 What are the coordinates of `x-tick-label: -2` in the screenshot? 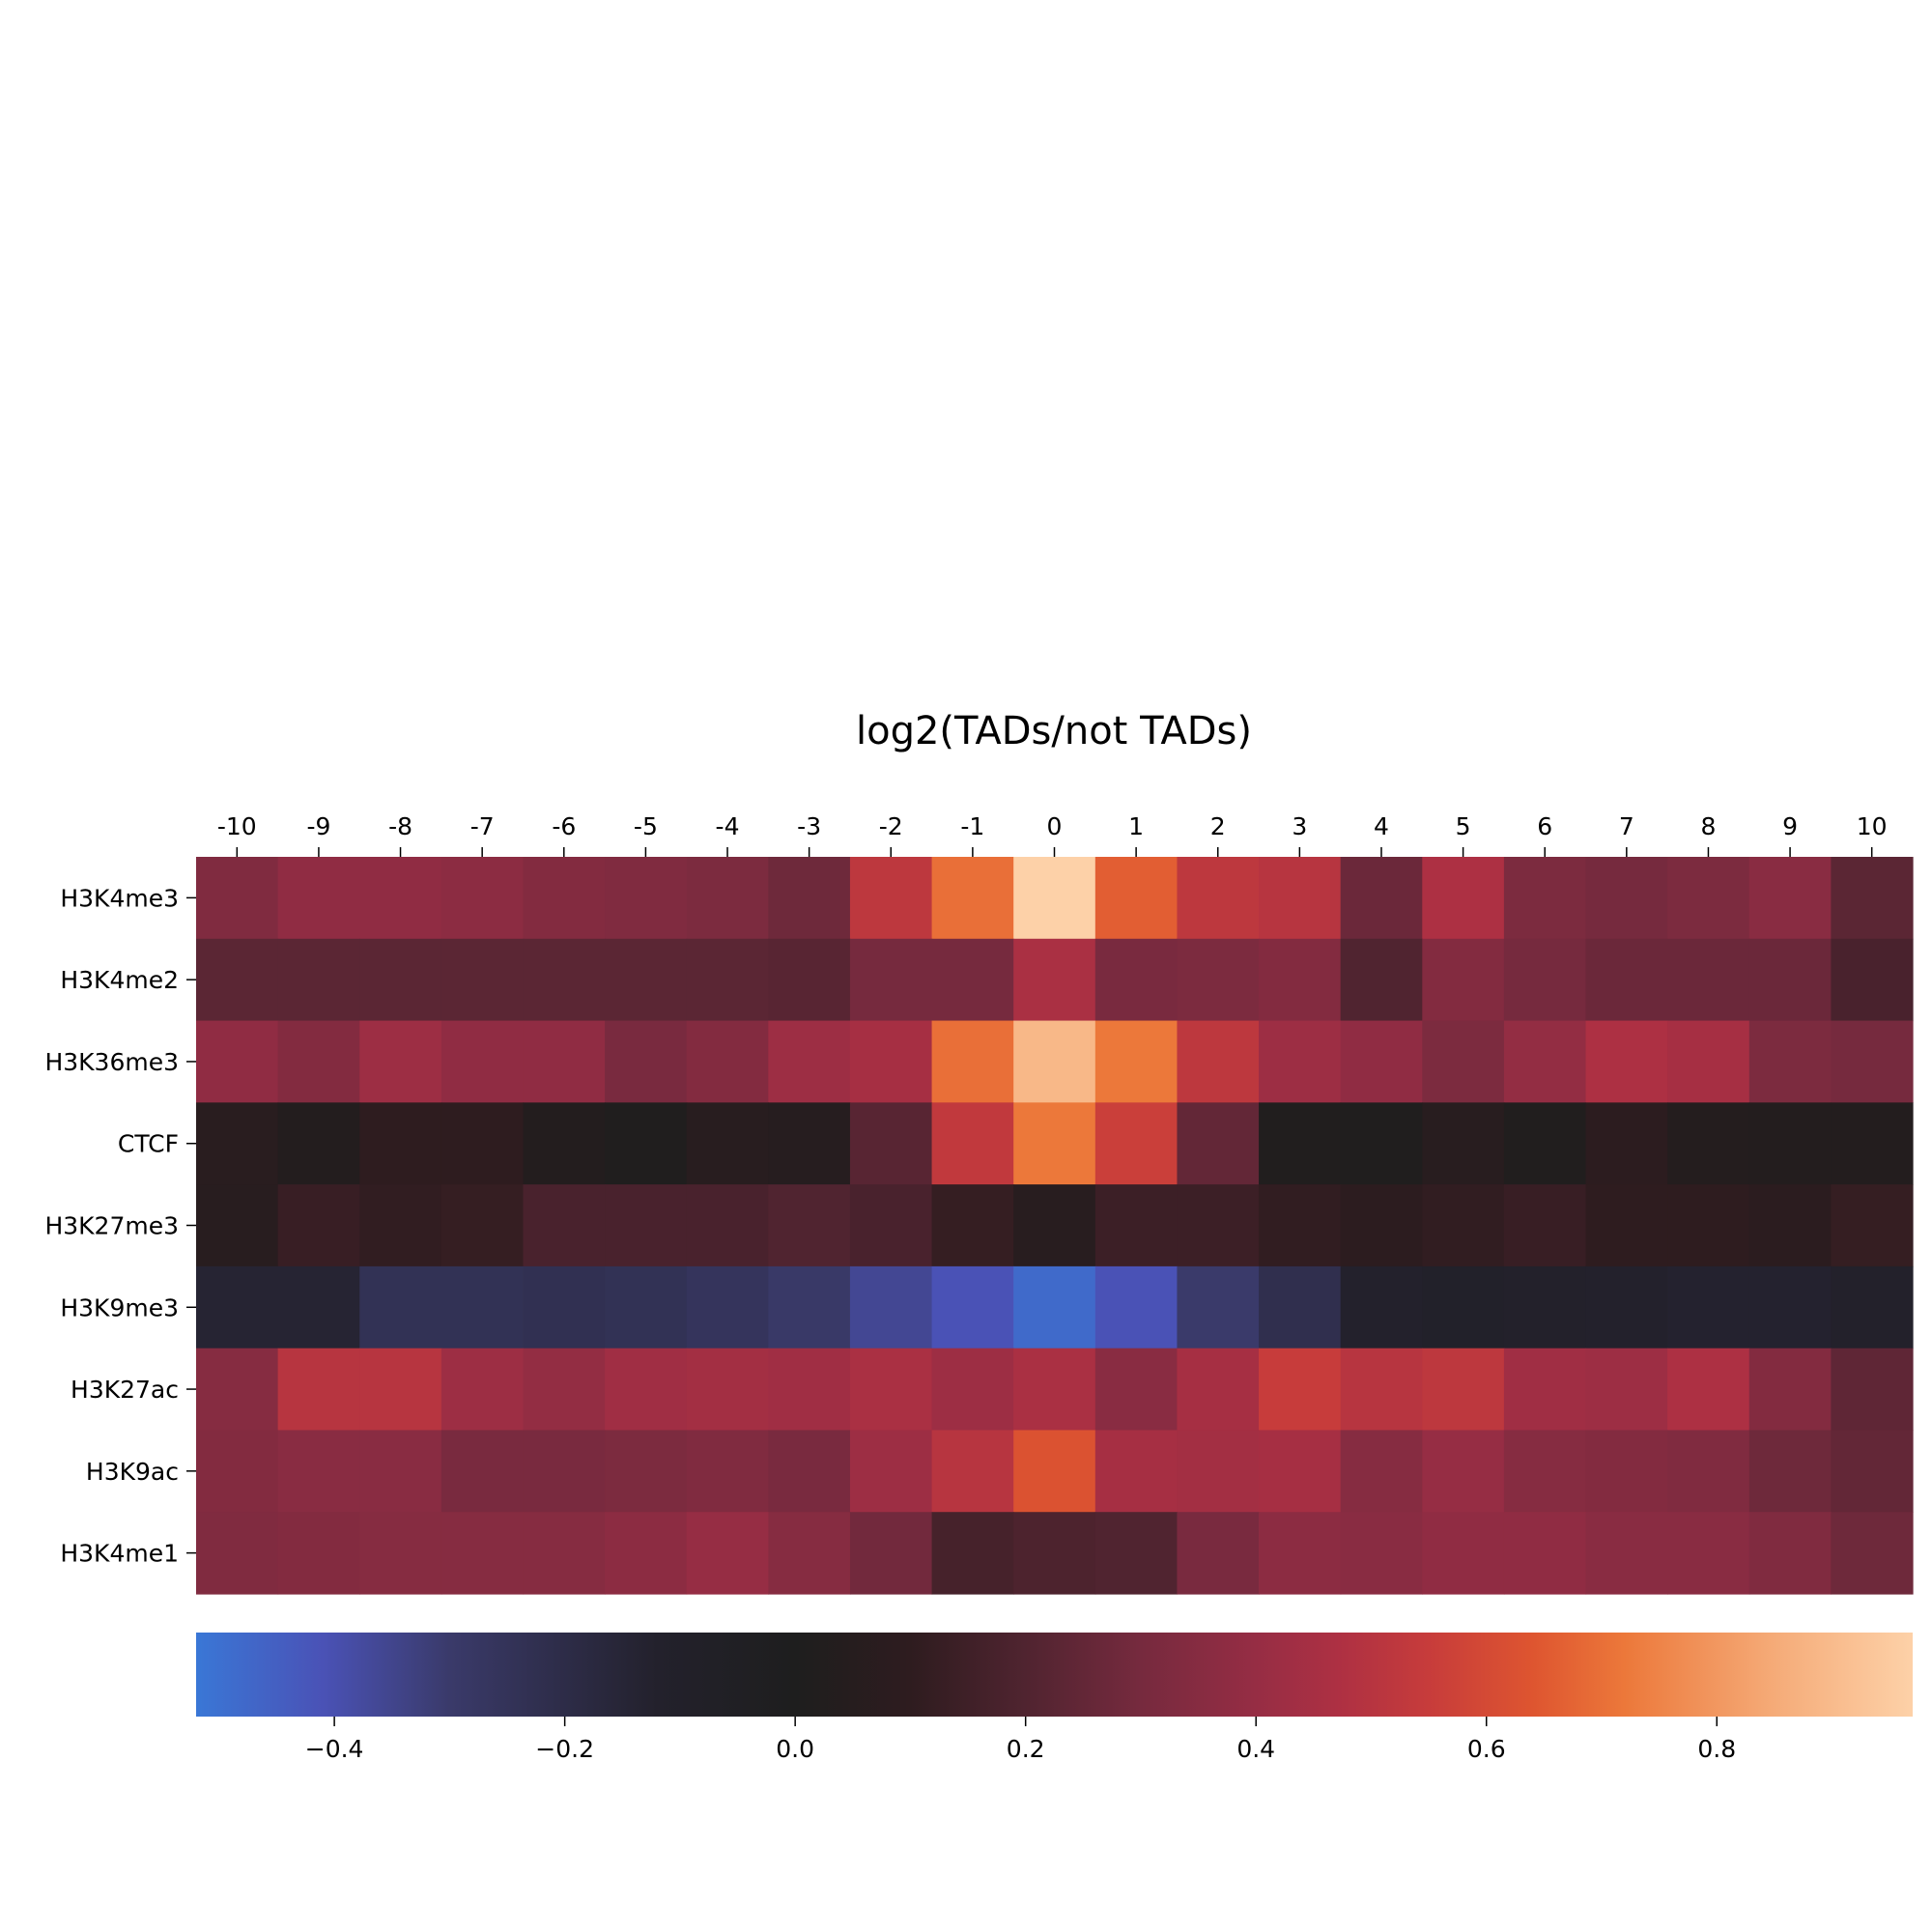 It's located at (891, 826).